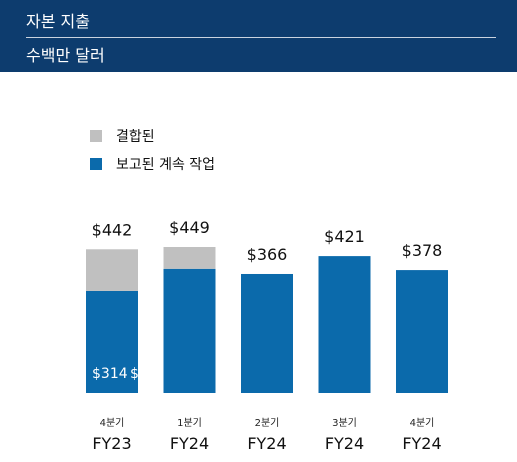 This screenshot has width=517, height=462. I want to click on quarter-label-4: 4분기, so click(422, 423).